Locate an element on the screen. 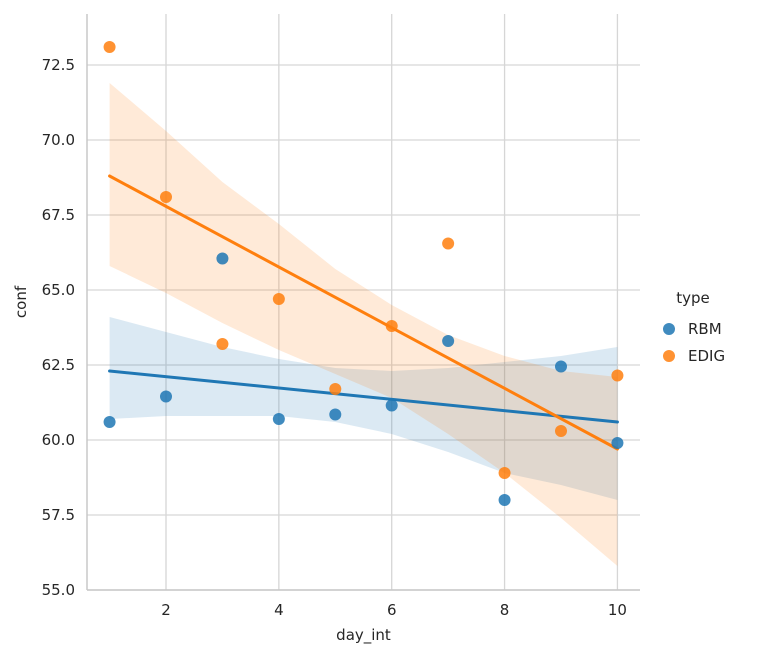 The height and width of the screenshot is (658, 766). x-tick-label: 2 is located at coordinates (166, 610).